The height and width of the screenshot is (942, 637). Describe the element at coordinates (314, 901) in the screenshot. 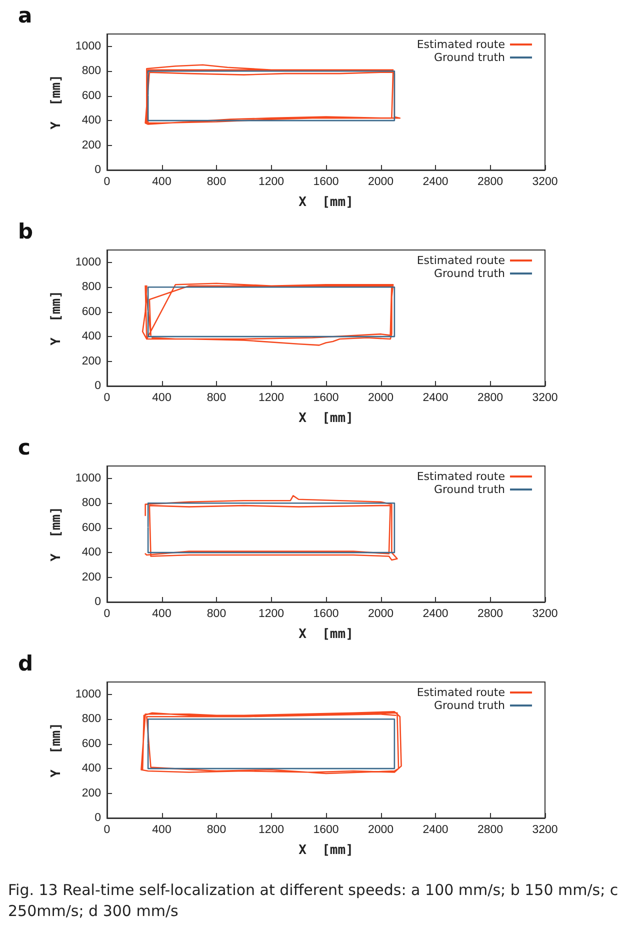

I see `caption: Fig. 13 Real-time self-localization at different speeds: a 100 mm/s; b 150 mm/s; c 250mm/s; d 300 mm/s` at that location.